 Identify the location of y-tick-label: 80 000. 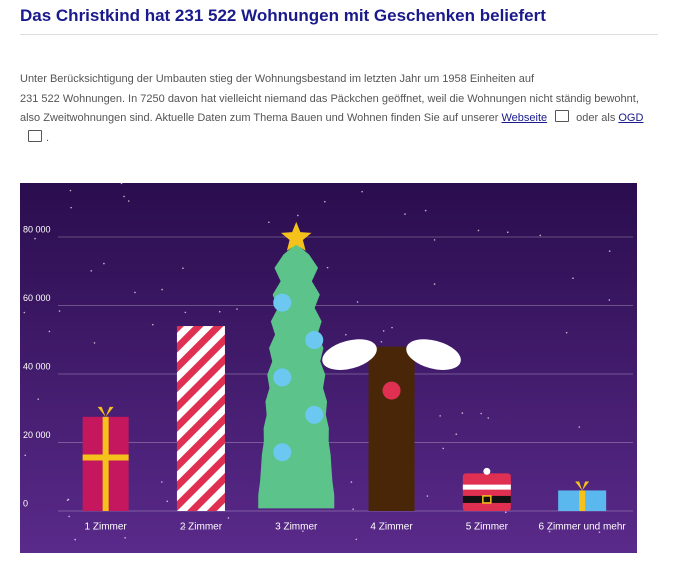
(37, 229).